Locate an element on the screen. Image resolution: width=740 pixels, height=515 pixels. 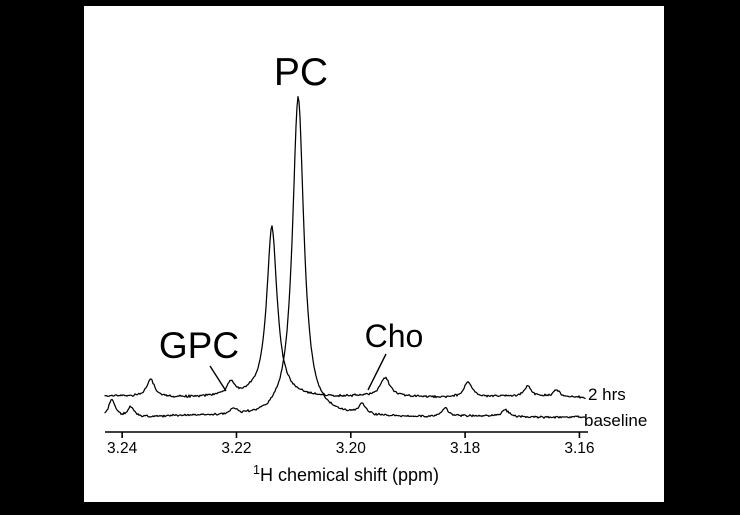
x-tick-label: 3.16 is located at coordinates (579, 448).